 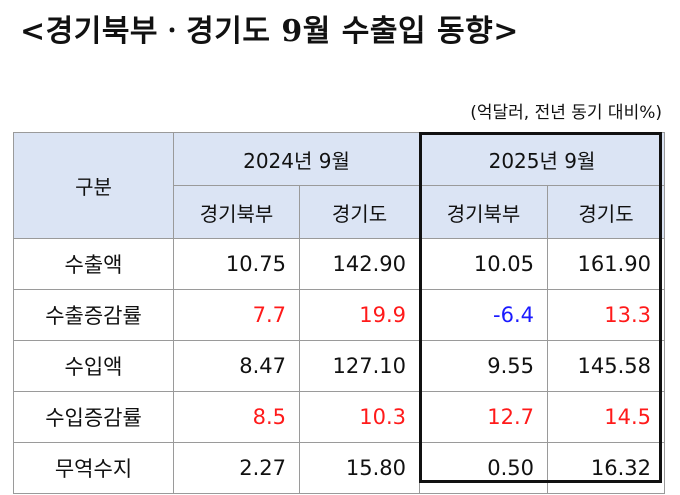 What do you see at coordinates (606, 212) in the screenshot?
I see `subheader-gyeonggi-2025: 경기도` at bounding box center [606, 212].